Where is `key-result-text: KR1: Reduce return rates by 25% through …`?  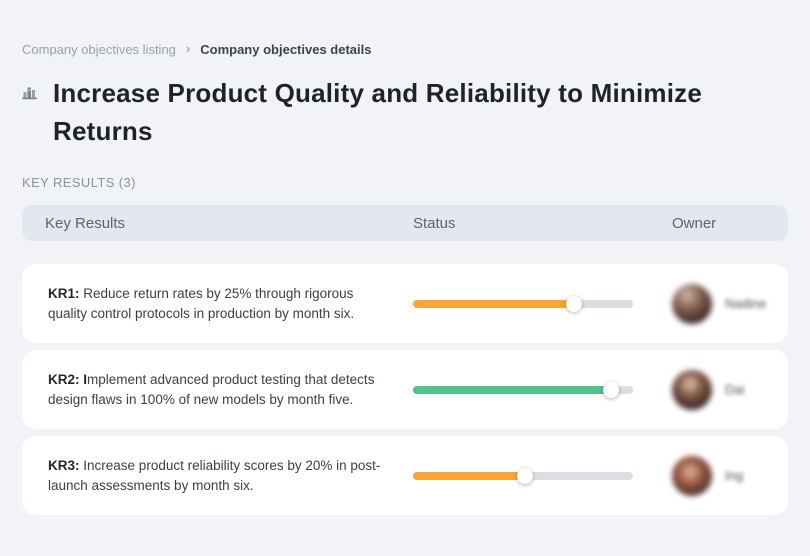
key-result-text: KR1: Reduce return rates by 25% through … is located at coordinates (201, 303).